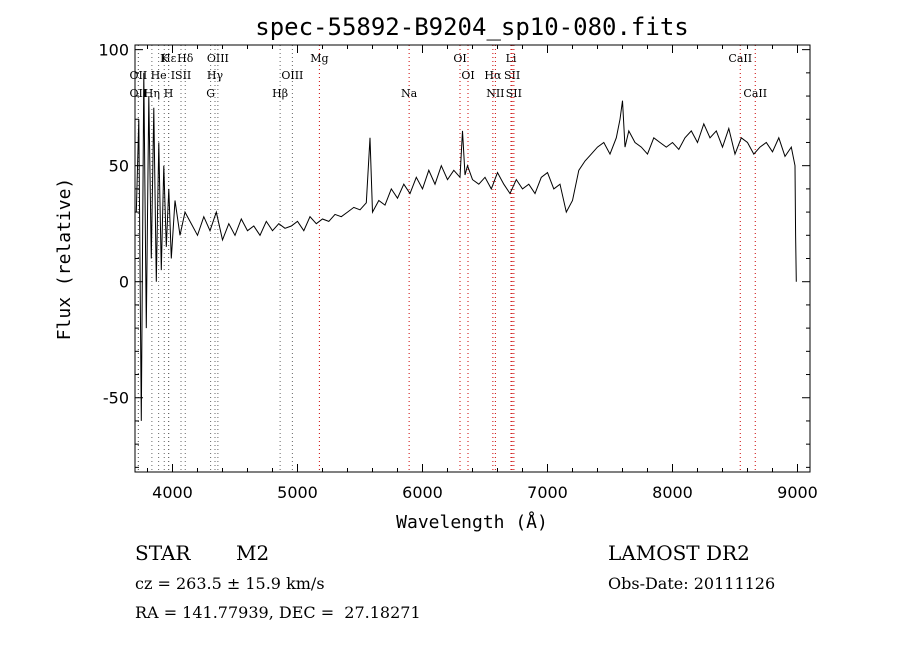 Image resolution: width=900 pixels, height=650 pixels. Describe the element at coordinates (159, 75) in the screenshot. I see `line-marker-label: He` at that location.